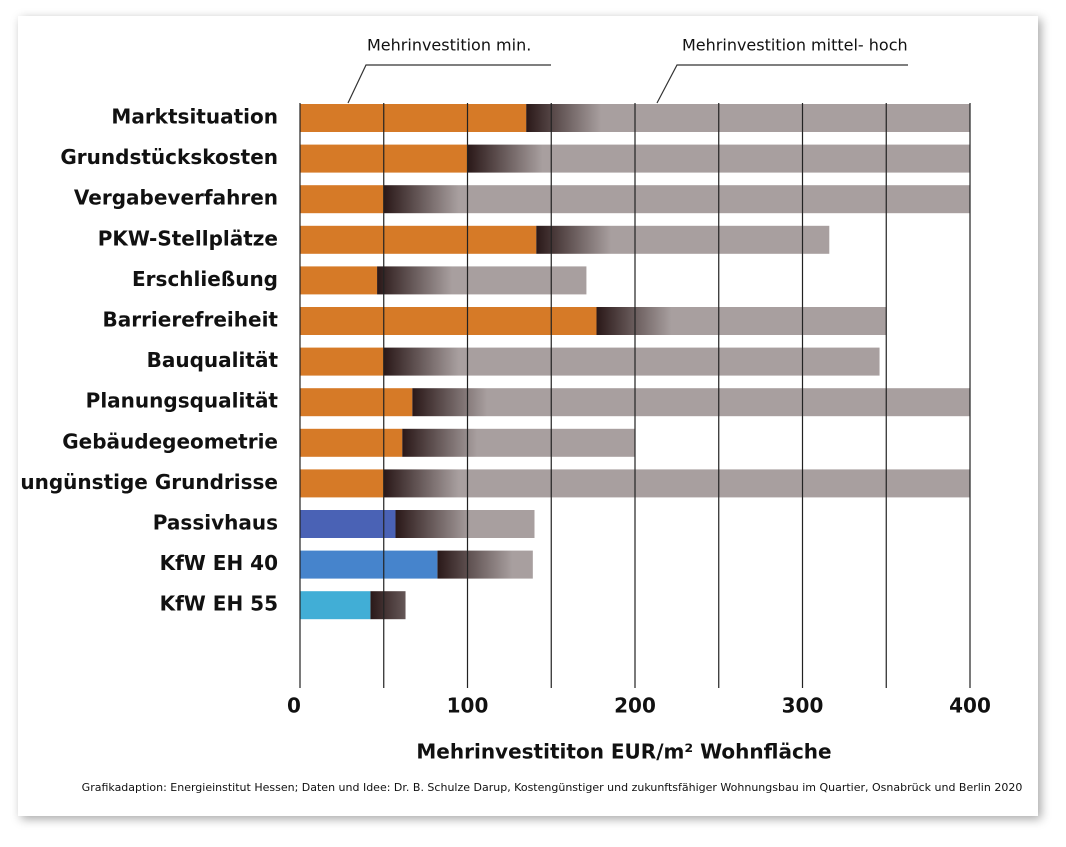 Image resolution: width=1066 pixels, height=847 pixels. I want to click on category-label: PKW-Stellplätze, so click(188, 238).